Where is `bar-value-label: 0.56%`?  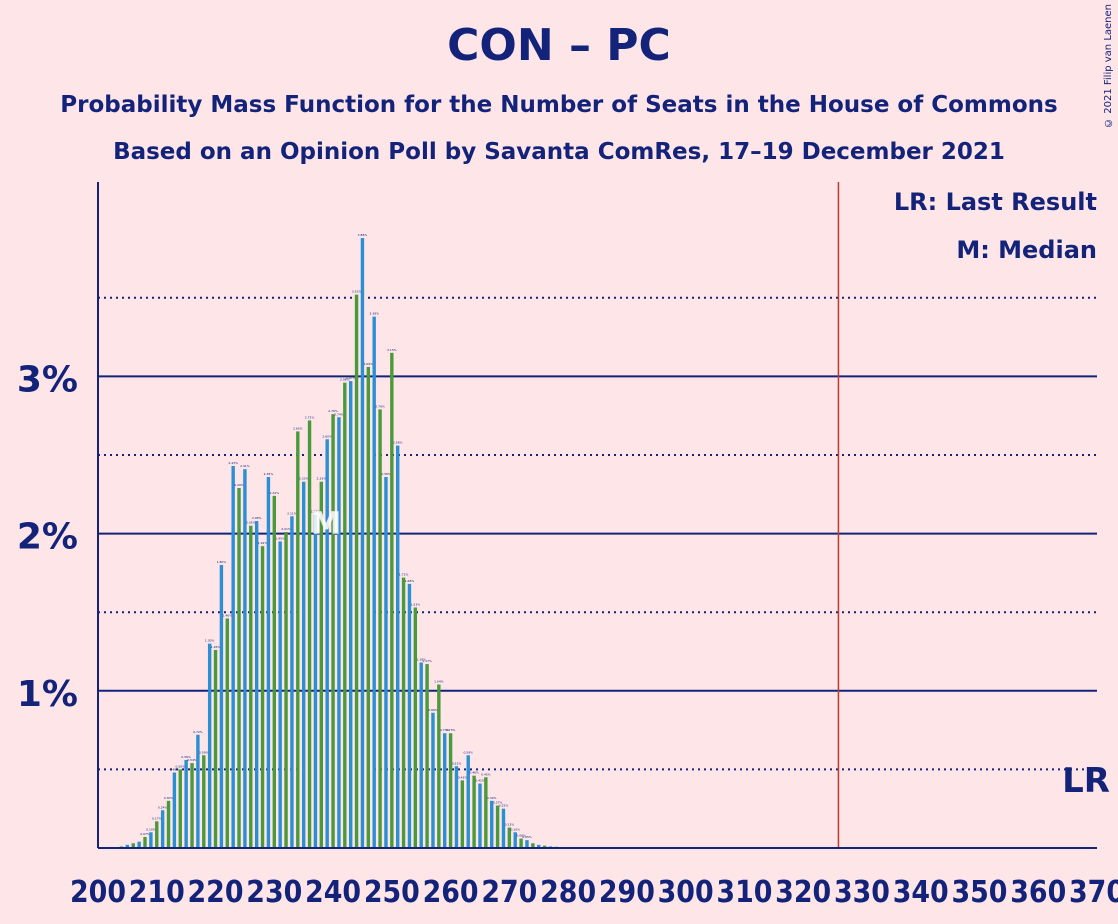 bar-value-label: 0.56% is located at coordinates (186, 757).